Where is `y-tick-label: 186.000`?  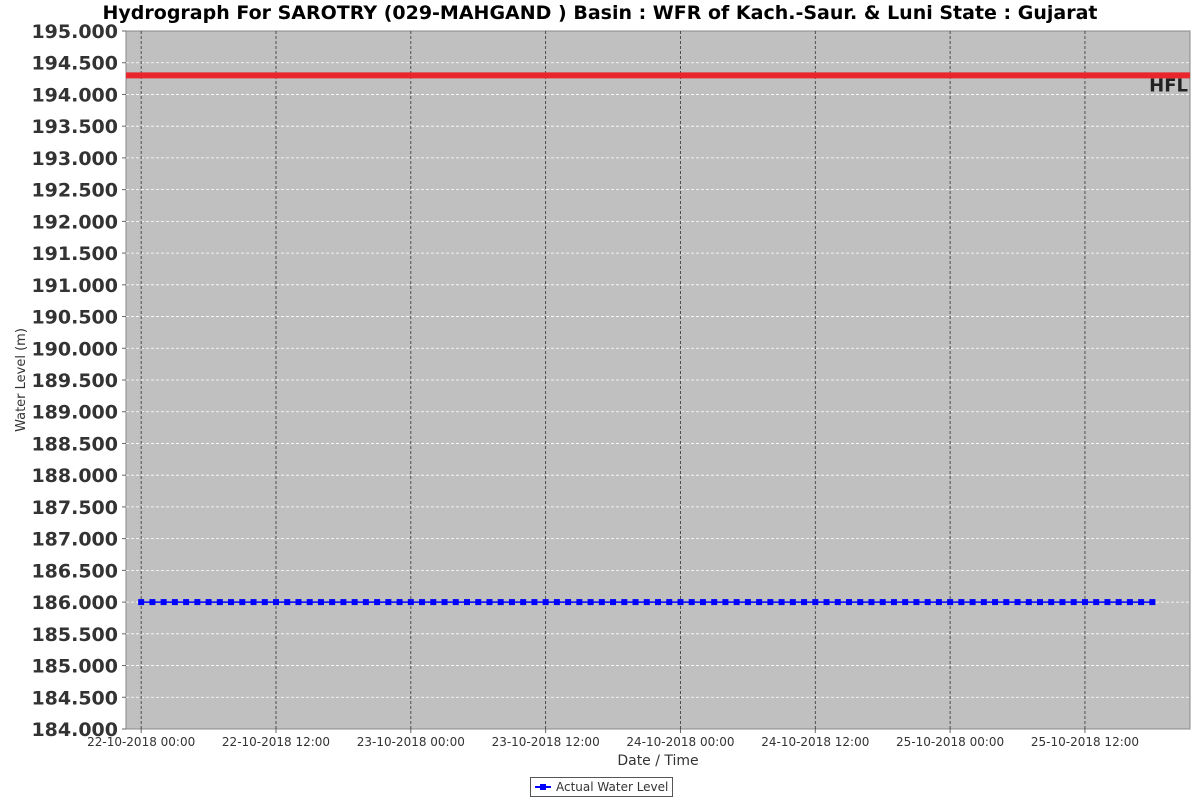
y-tick-label: 186.000 is located at coordinates (74, 603).